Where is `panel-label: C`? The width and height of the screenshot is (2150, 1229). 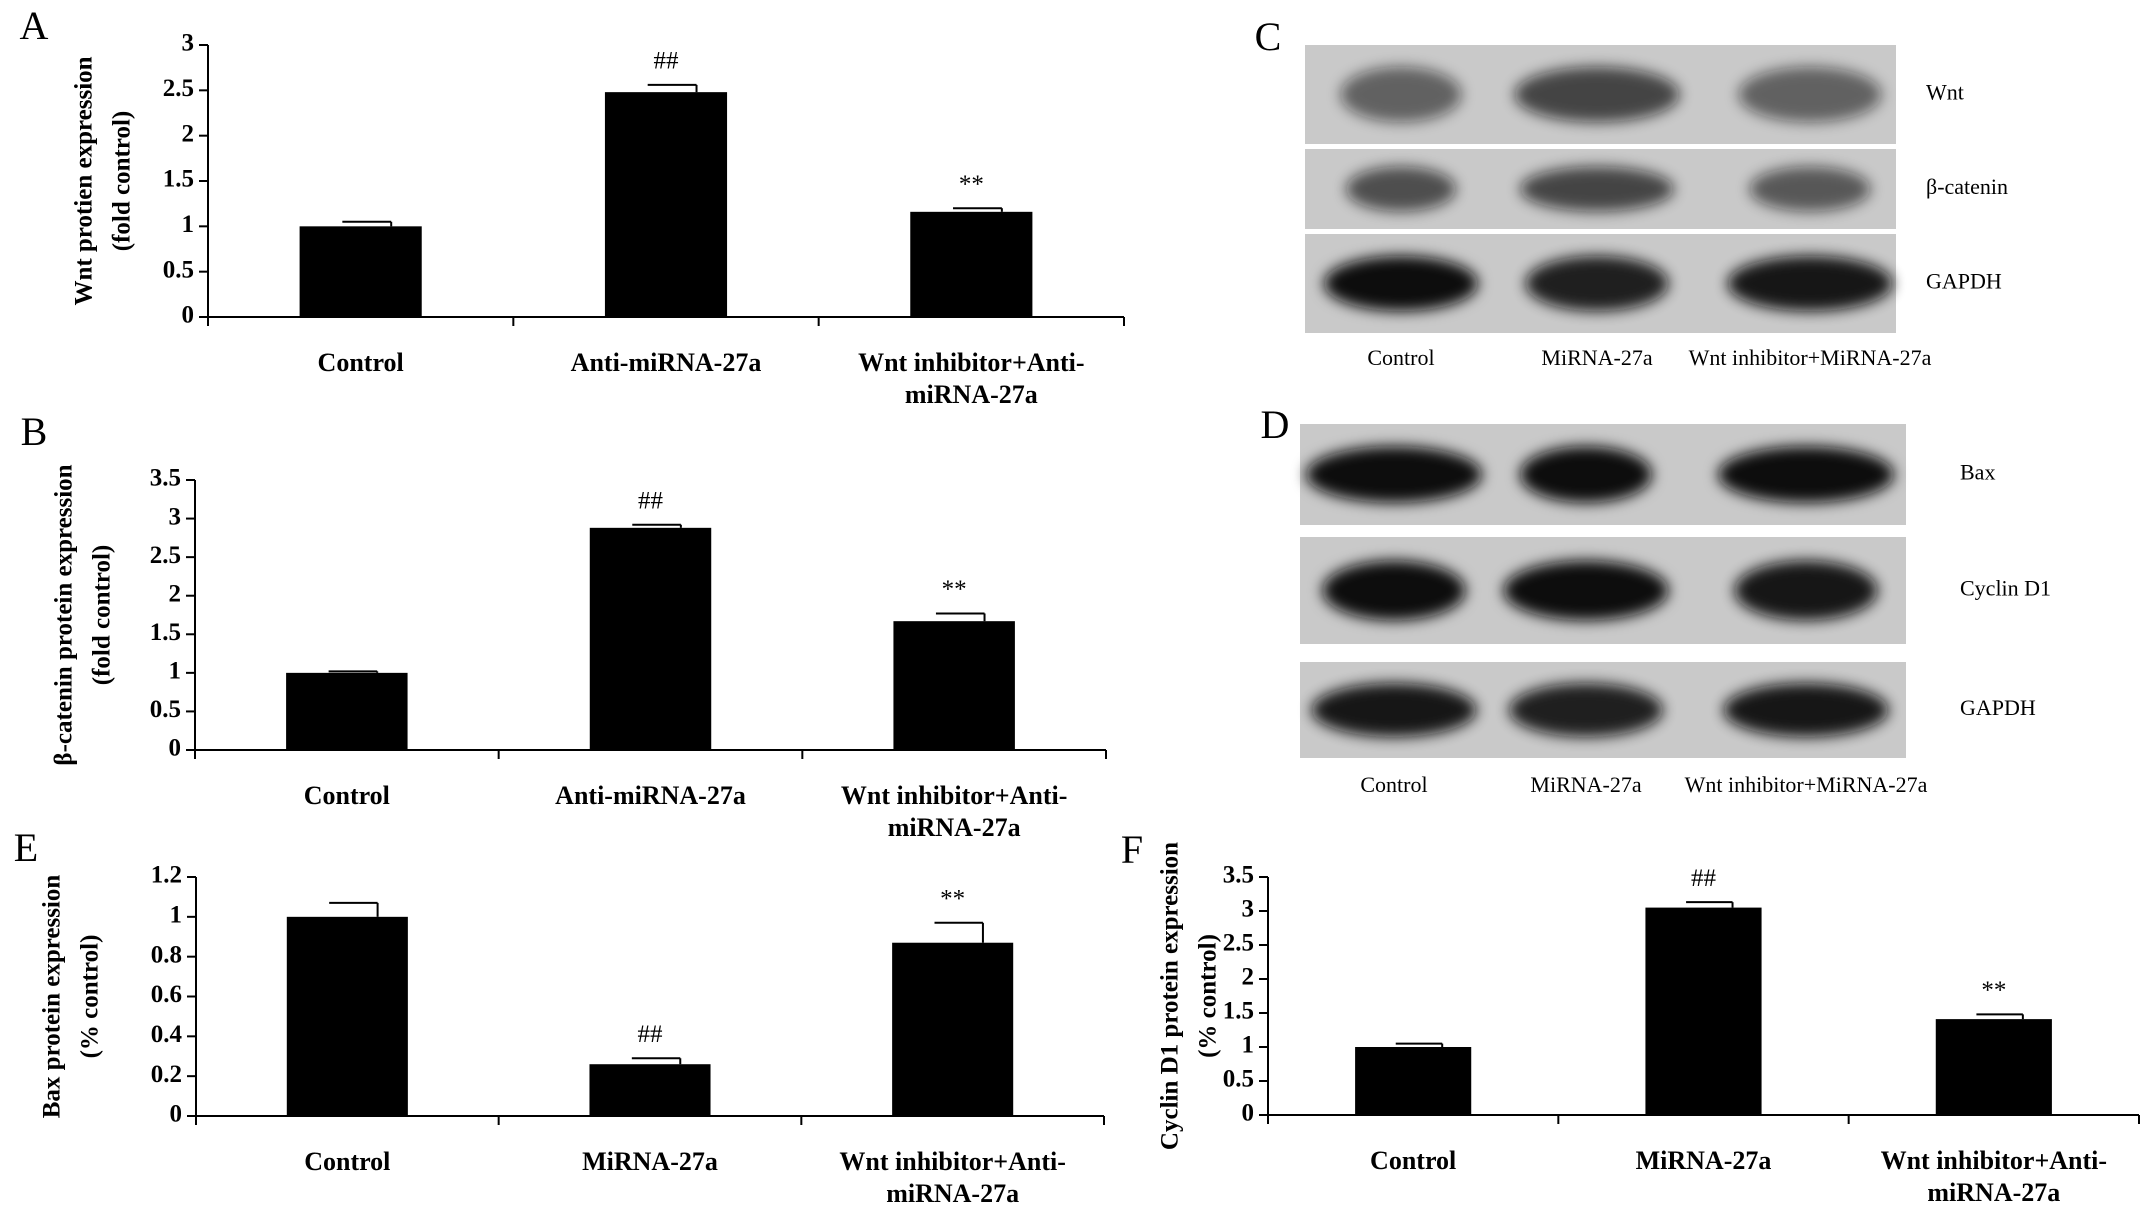
panel-label: C is located at coordinates (1268, 36).